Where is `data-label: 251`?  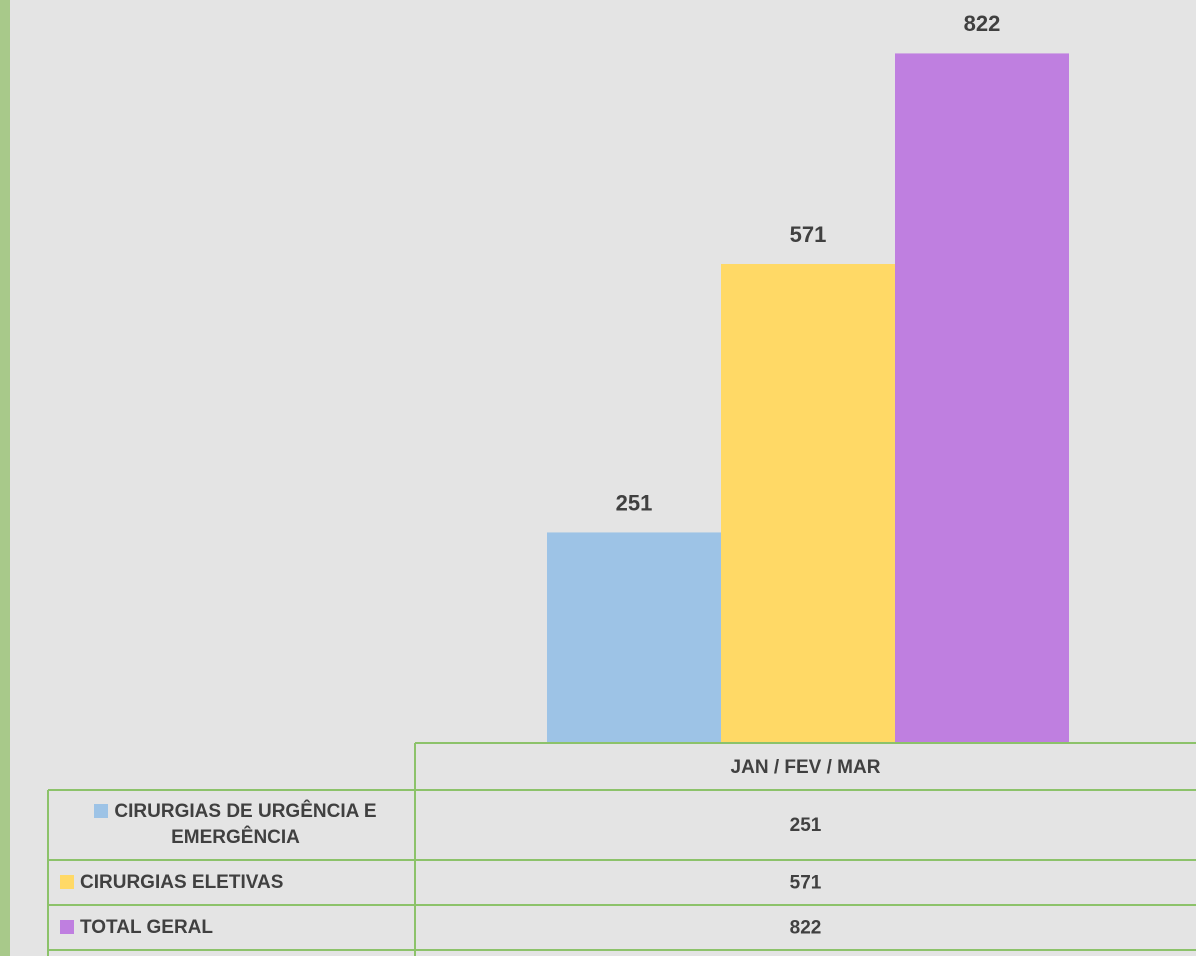 data-label: 251 is located at coordinates (634, 502).